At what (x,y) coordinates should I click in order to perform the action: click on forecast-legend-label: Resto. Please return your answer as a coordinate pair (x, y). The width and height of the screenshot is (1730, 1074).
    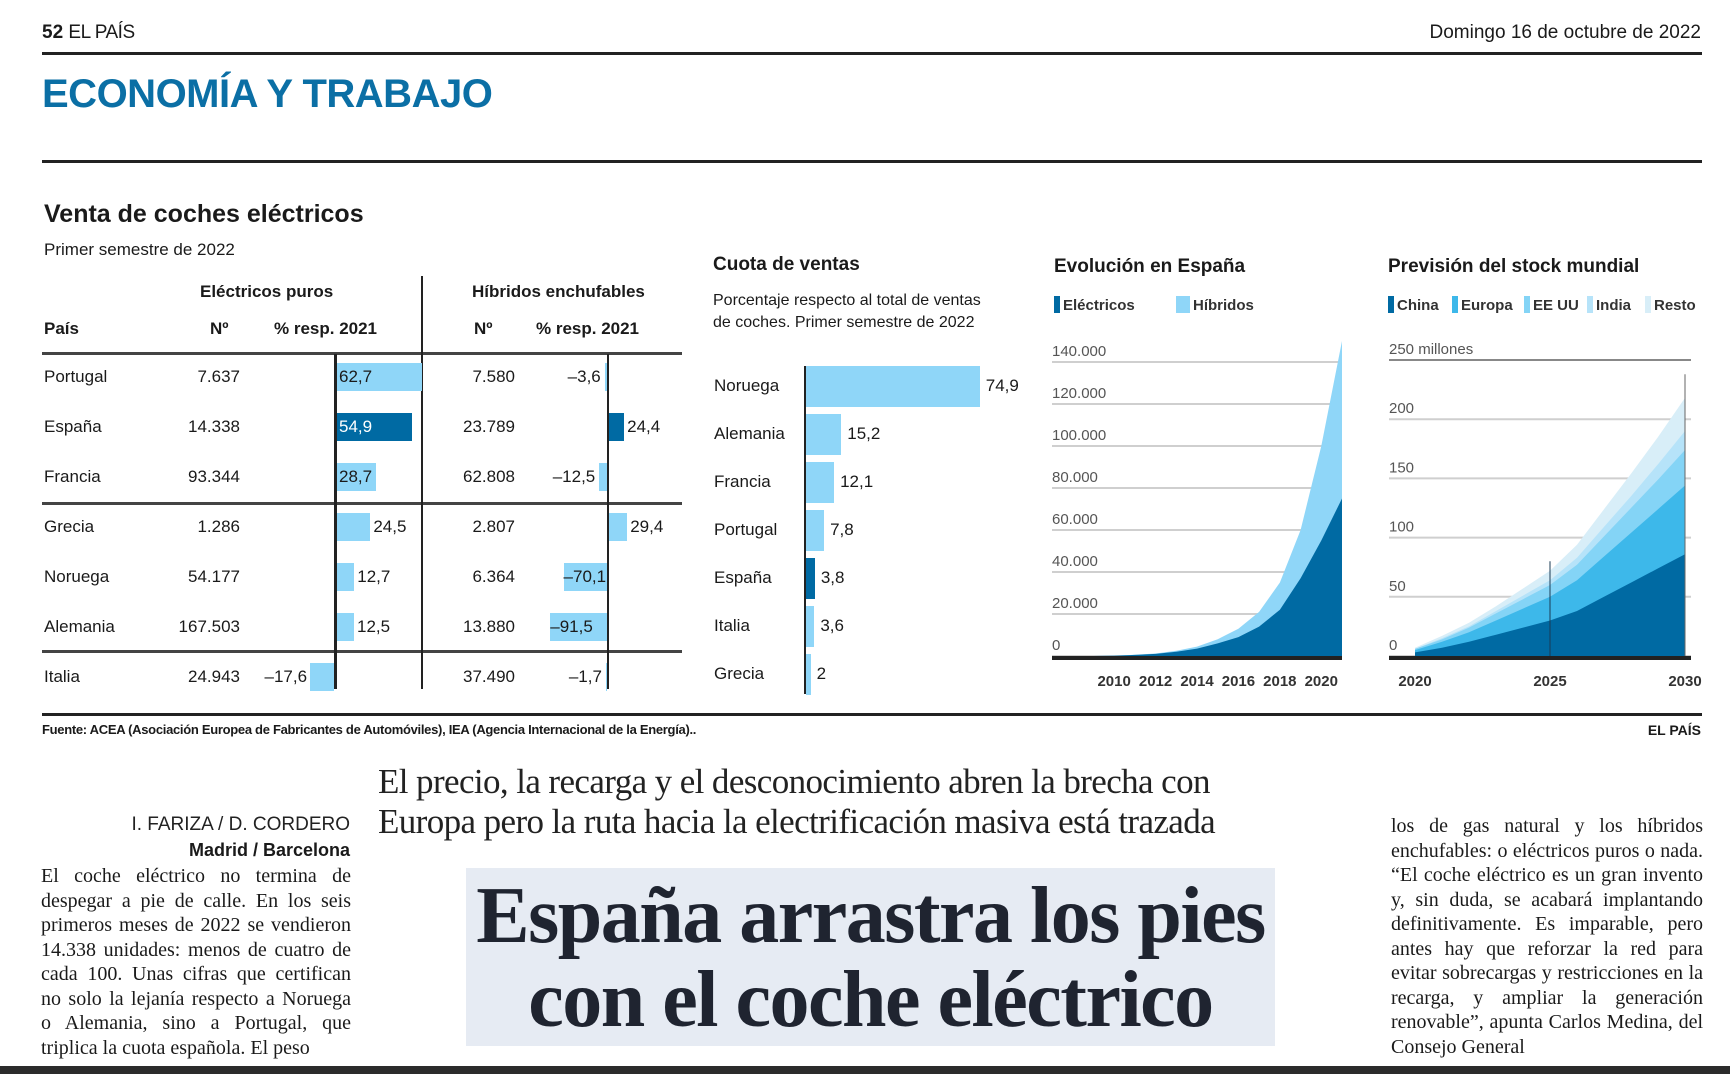
    Looking at the image, I should click on (1675, 305).